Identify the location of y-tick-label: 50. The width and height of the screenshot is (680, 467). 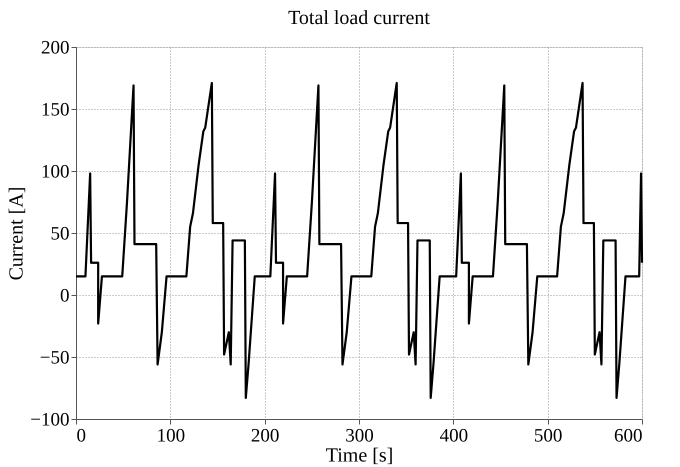
(60, 234).